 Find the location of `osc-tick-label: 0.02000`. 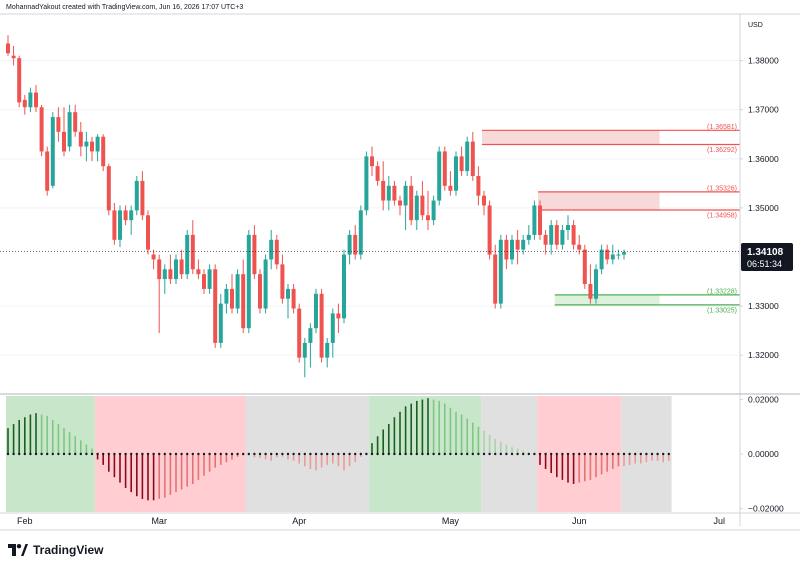

osc-tick-label: 0.02000 is located at coordinates (763, 400).